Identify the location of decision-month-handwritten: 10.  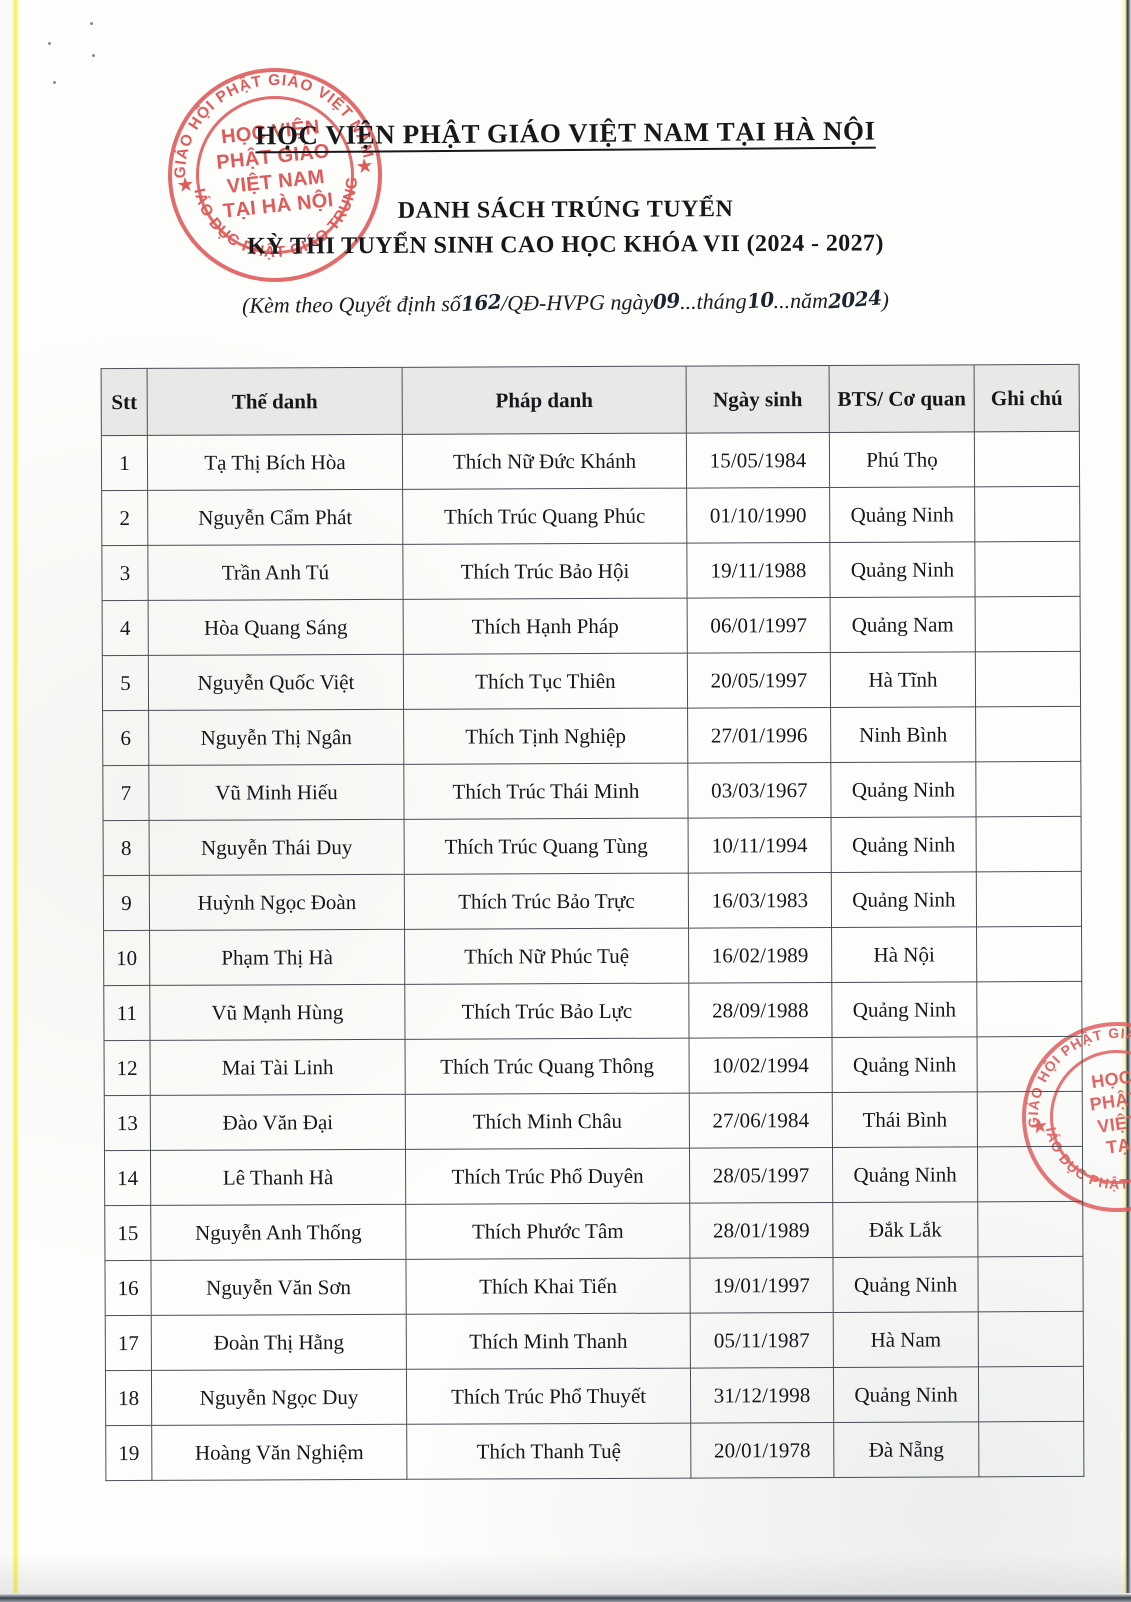
(760, 300).